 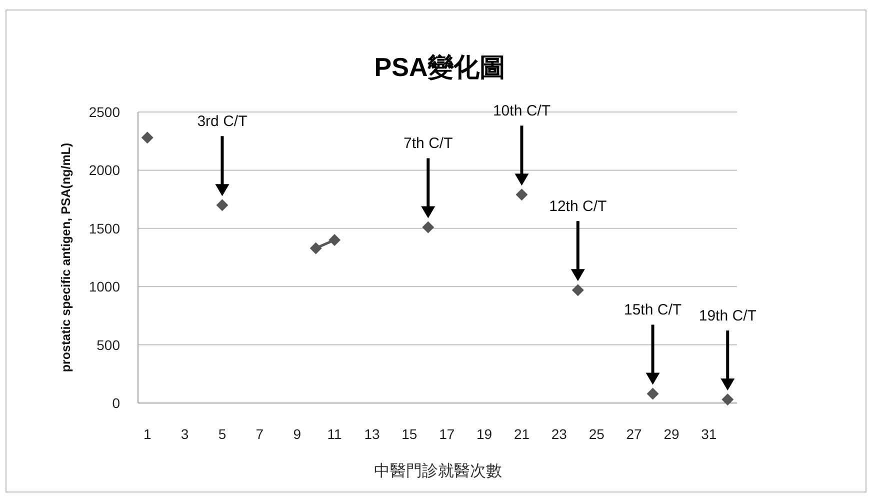 What do you see at coordinates (672, 434) in the screenshot?
I see `x-tick-label: 29` at bounding box center [672, 434].